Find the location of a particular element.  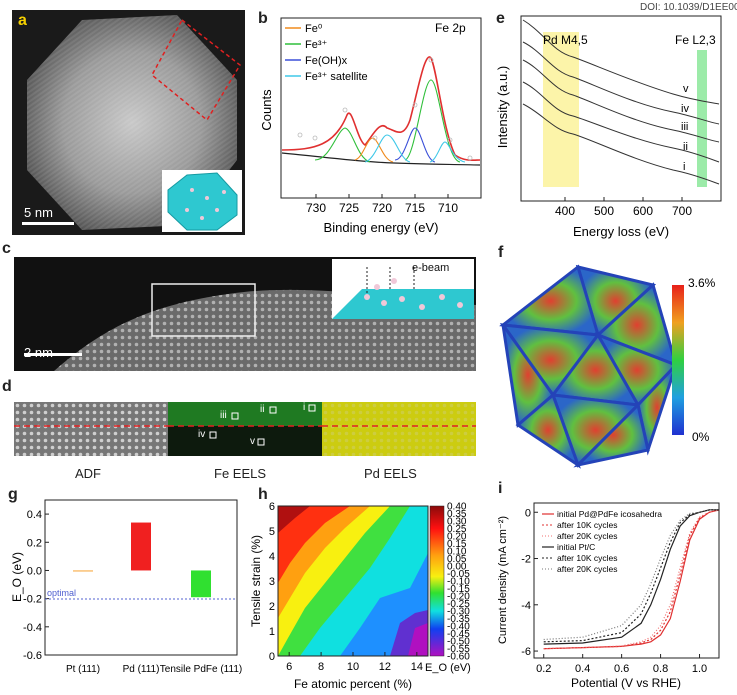

e-xtick: 700 is located at coordinates (682, 211).